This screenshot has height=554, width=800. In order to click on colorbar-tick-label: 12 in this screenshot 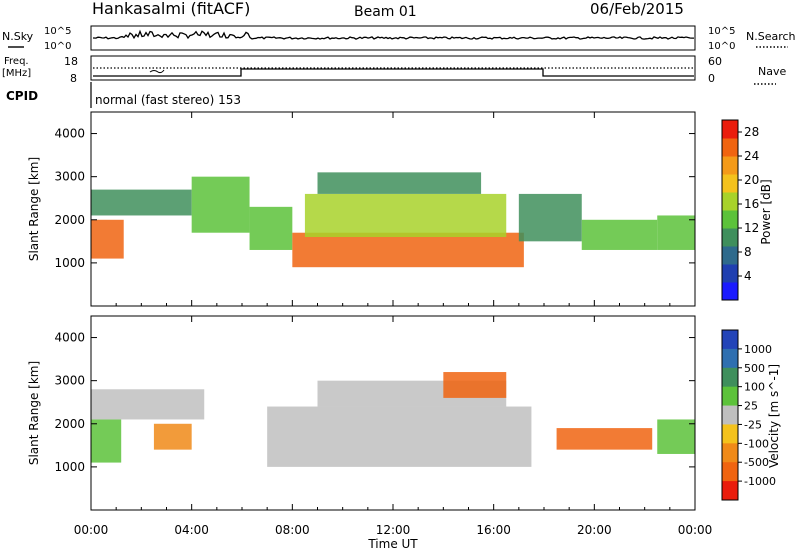, I will do `click(751, 228)`.